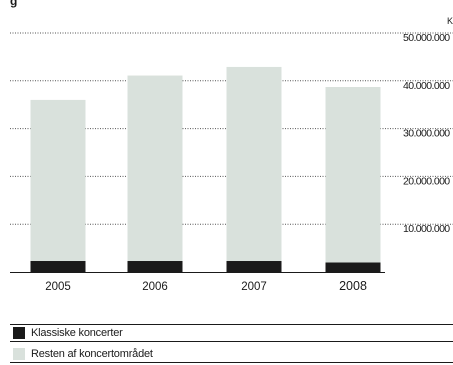 The image size is (453, 365). Describe the element at coordinates (58, 287) in the screenshot. I see `x-tick-label: 2005` at that location.